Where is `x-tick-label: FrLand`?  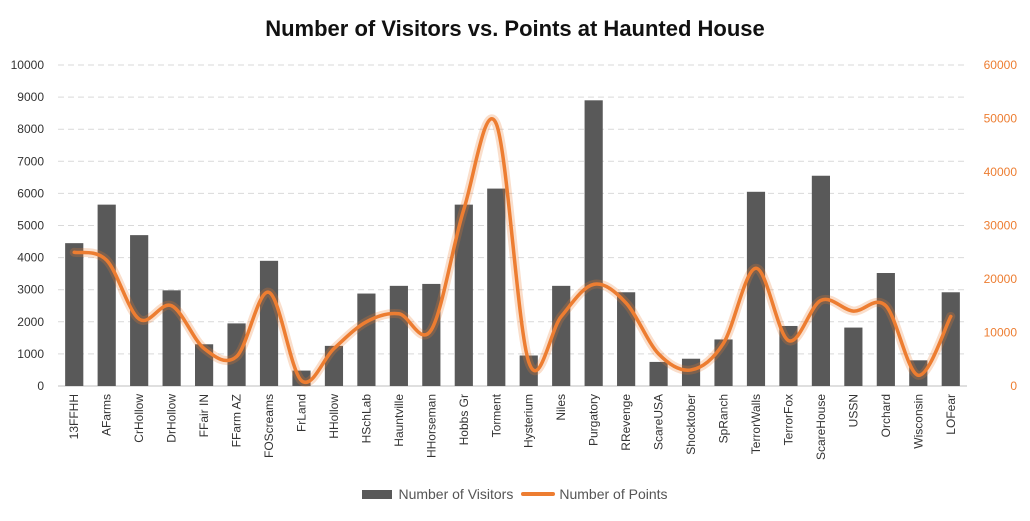
x-tick-label: FrLand is located at coordinates (301, 413).